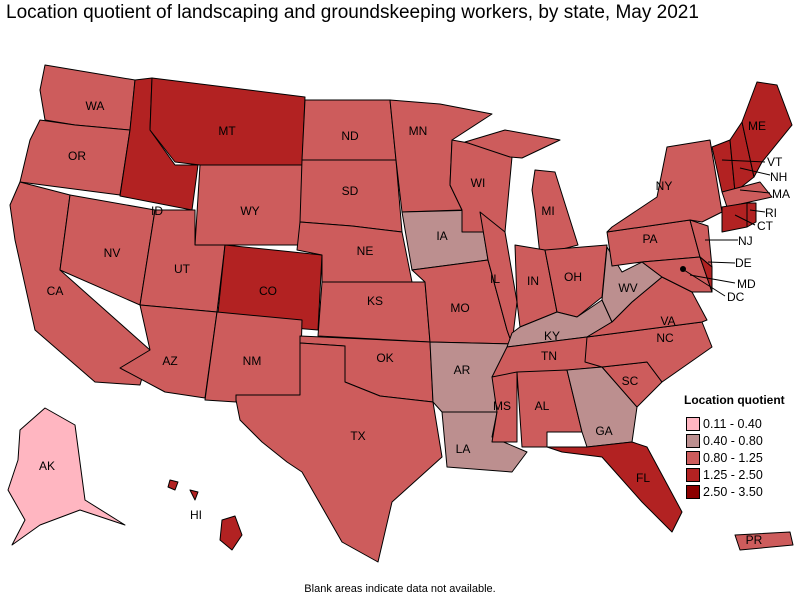  I want to click on state-label: MN, so click(418, 131).